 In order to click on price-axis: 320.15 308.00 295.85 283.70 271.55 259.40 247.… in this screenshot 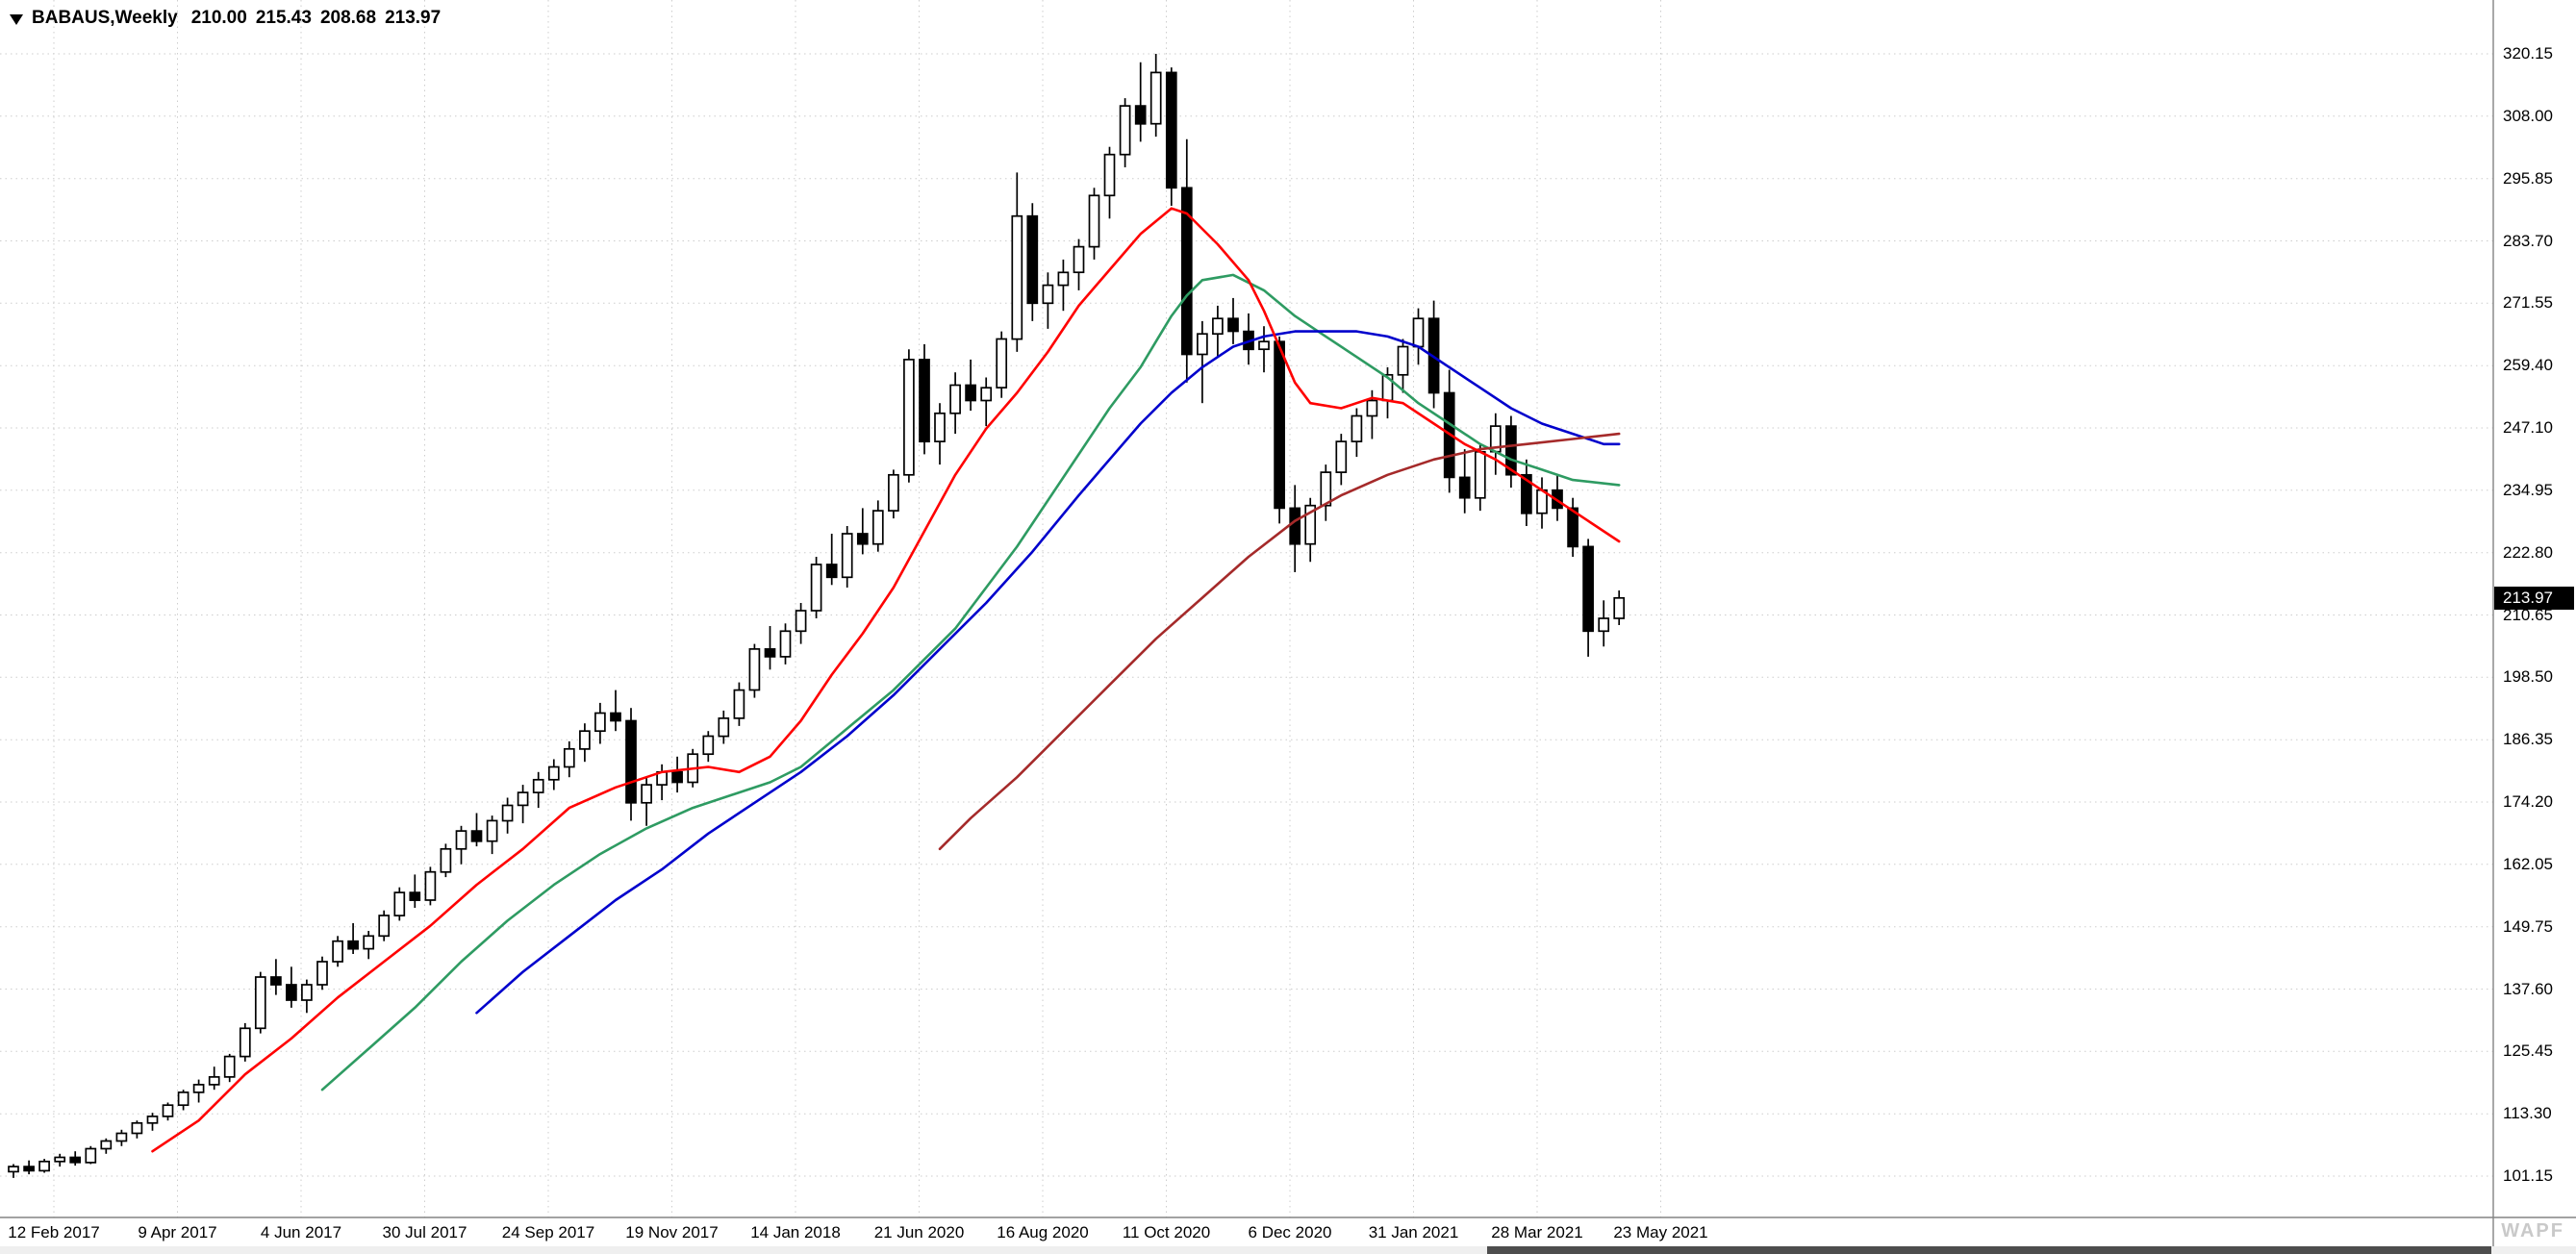, I will do `click(2535, 623)`.